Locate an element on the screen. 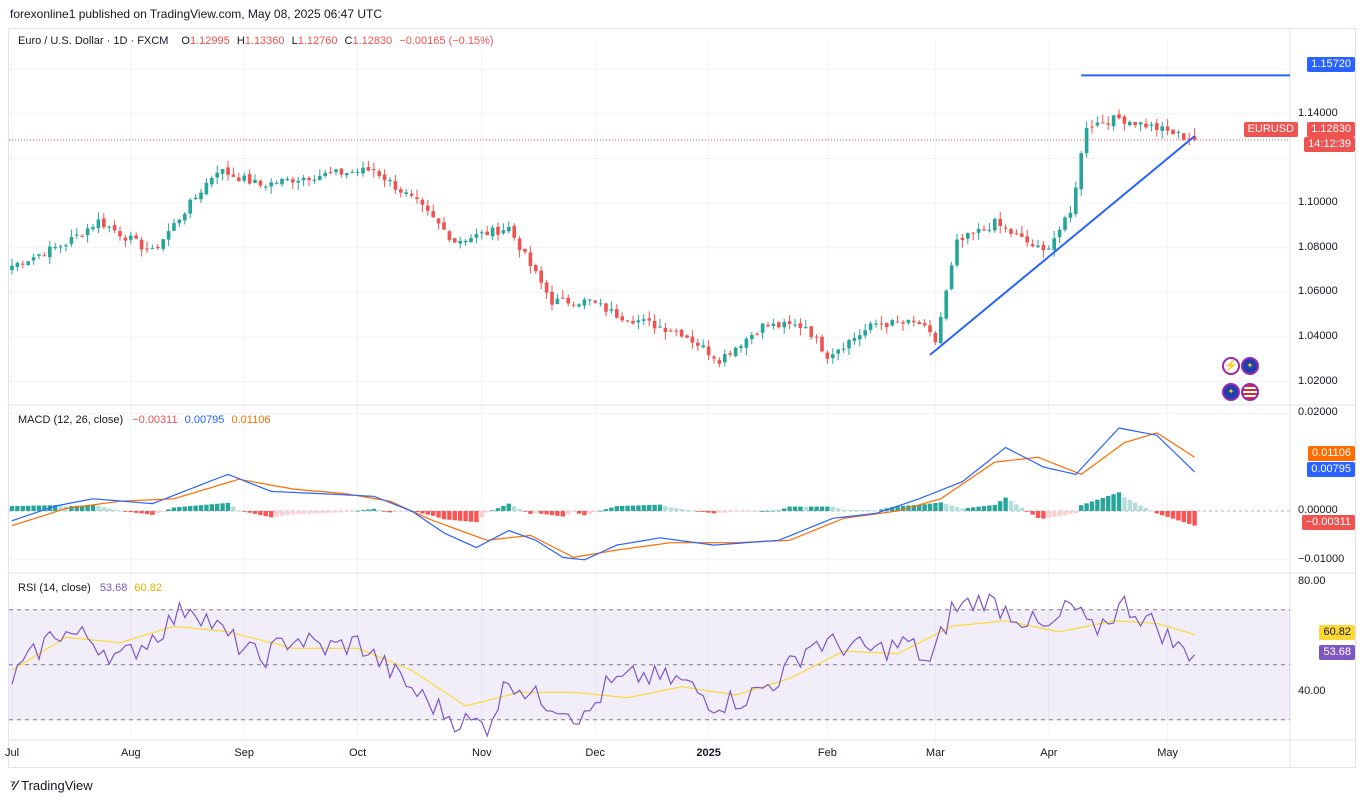 This screenshot has height=803, width=1364. event-flags-bottom: ✦ is located at coordinates (1240, 392).